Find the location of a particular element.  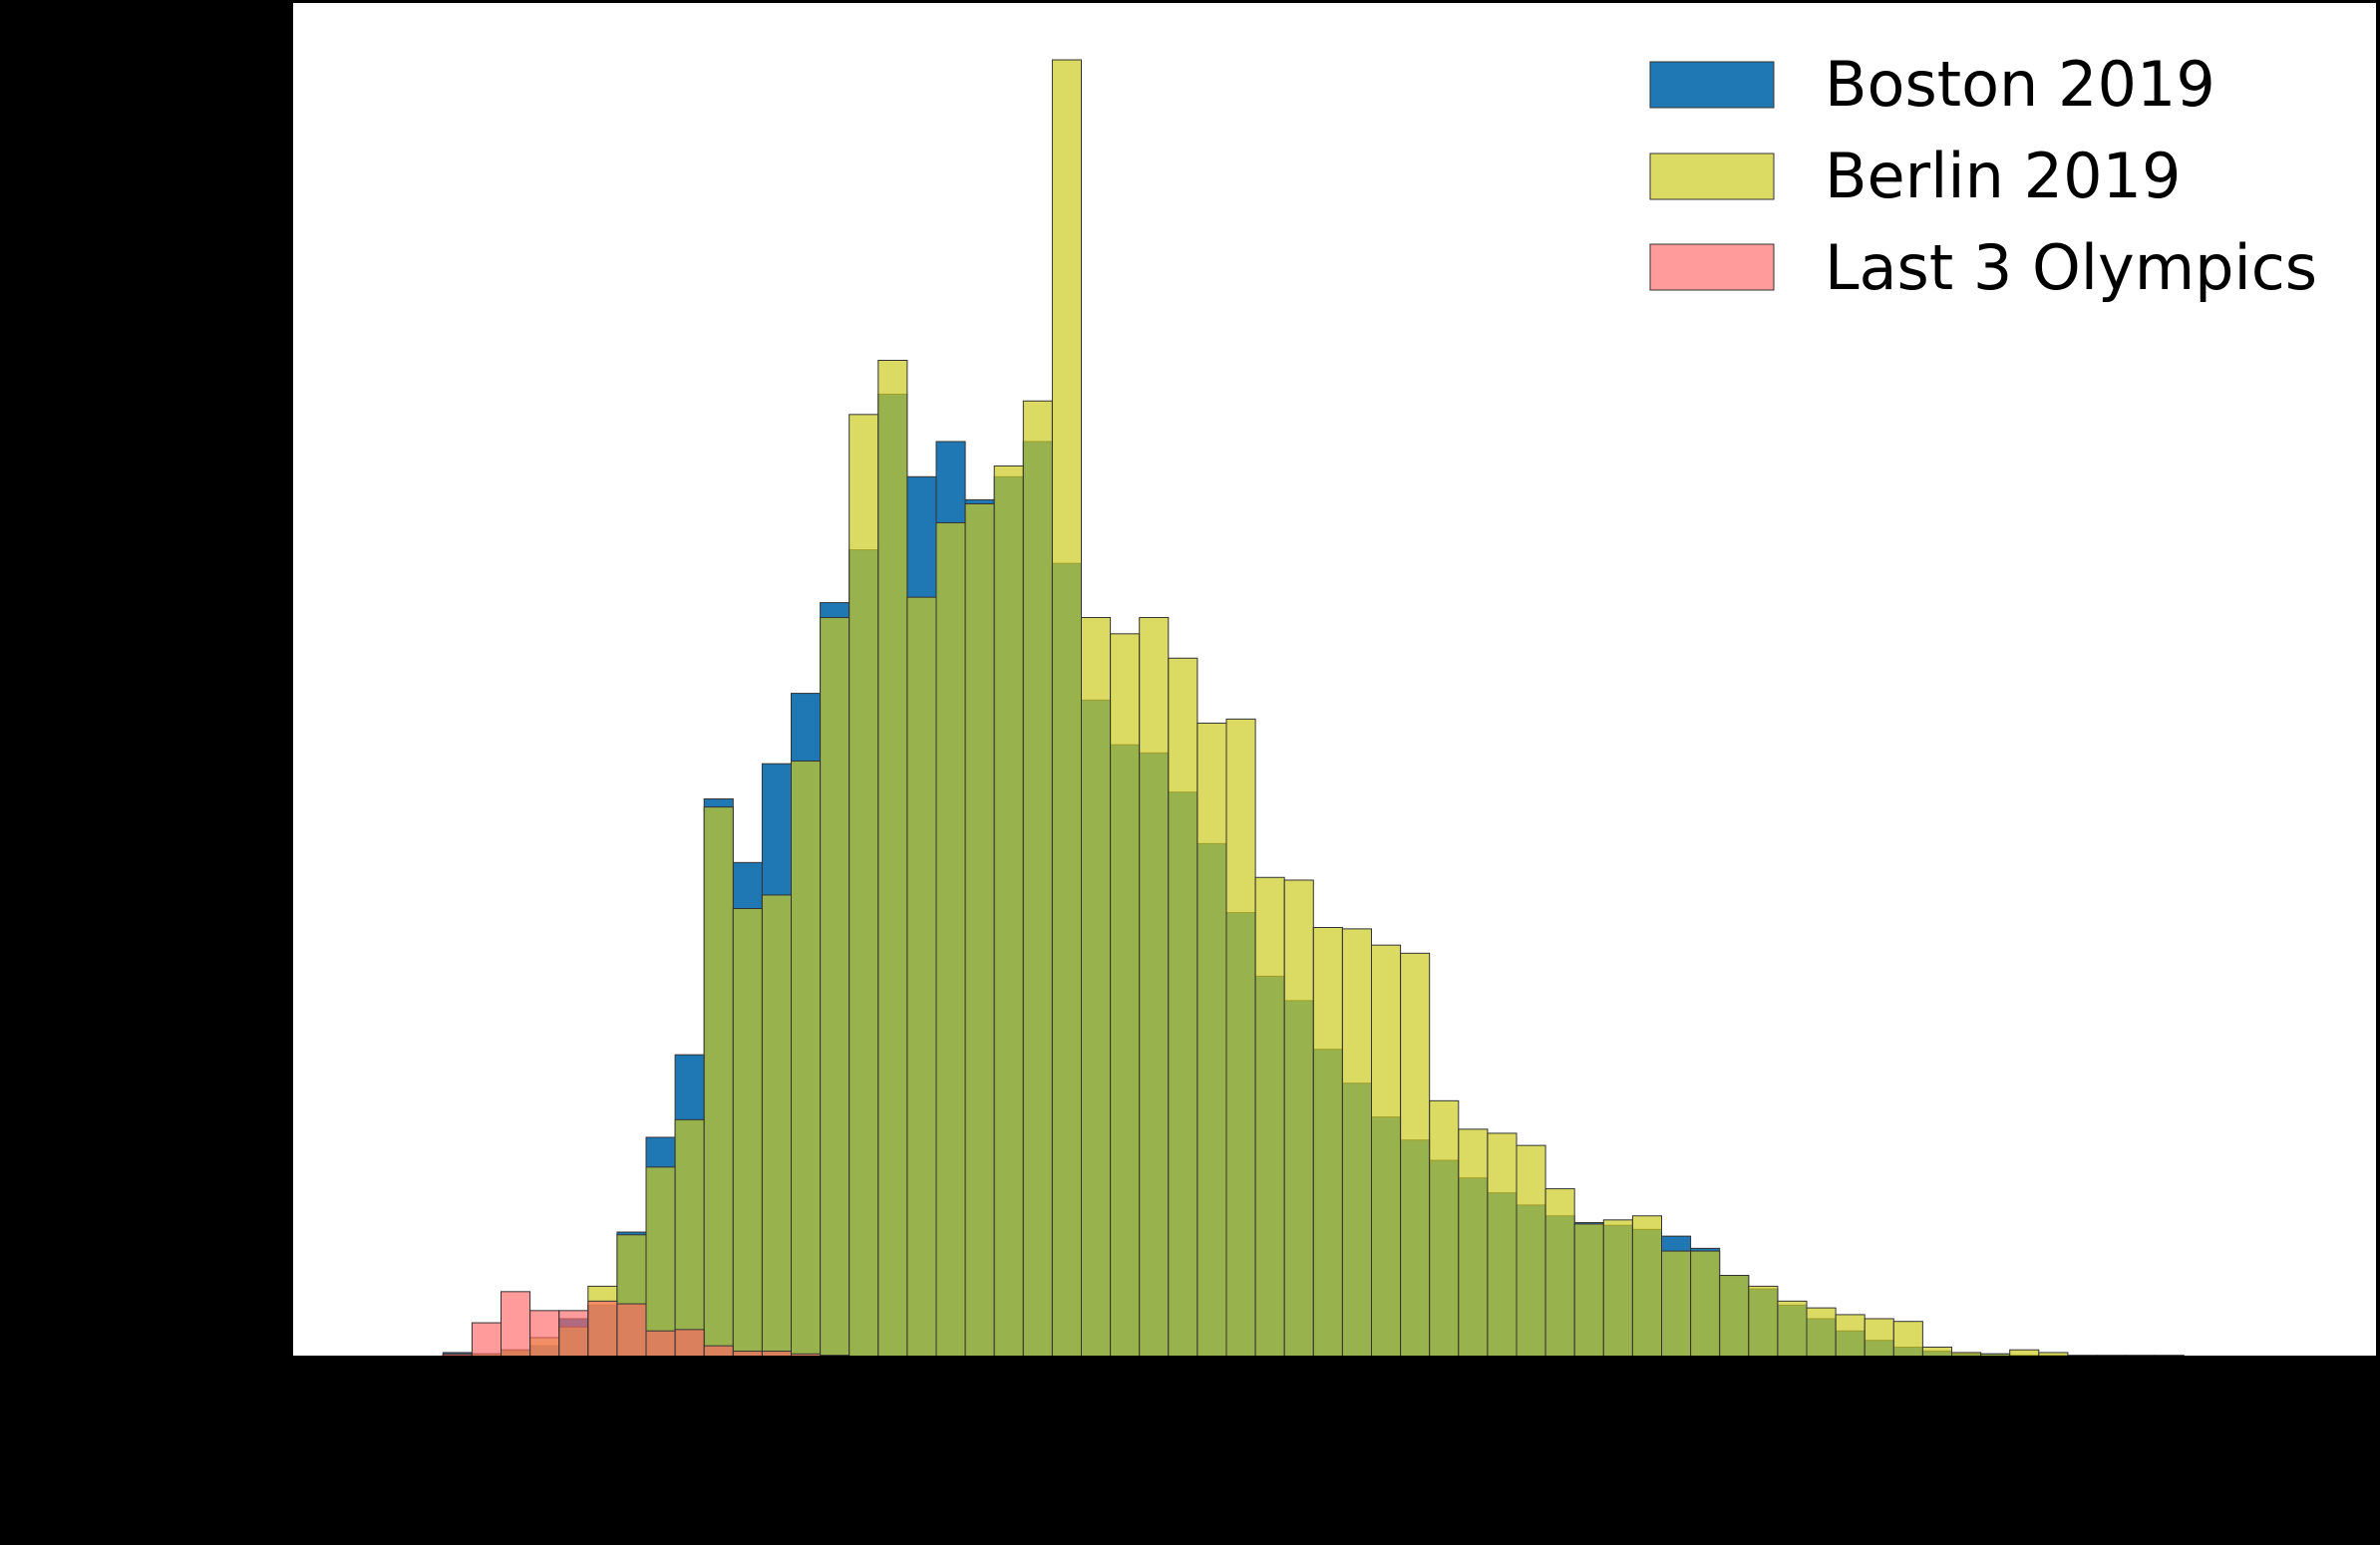

bar-series1-bin16 is located at coordinates (835, 988).